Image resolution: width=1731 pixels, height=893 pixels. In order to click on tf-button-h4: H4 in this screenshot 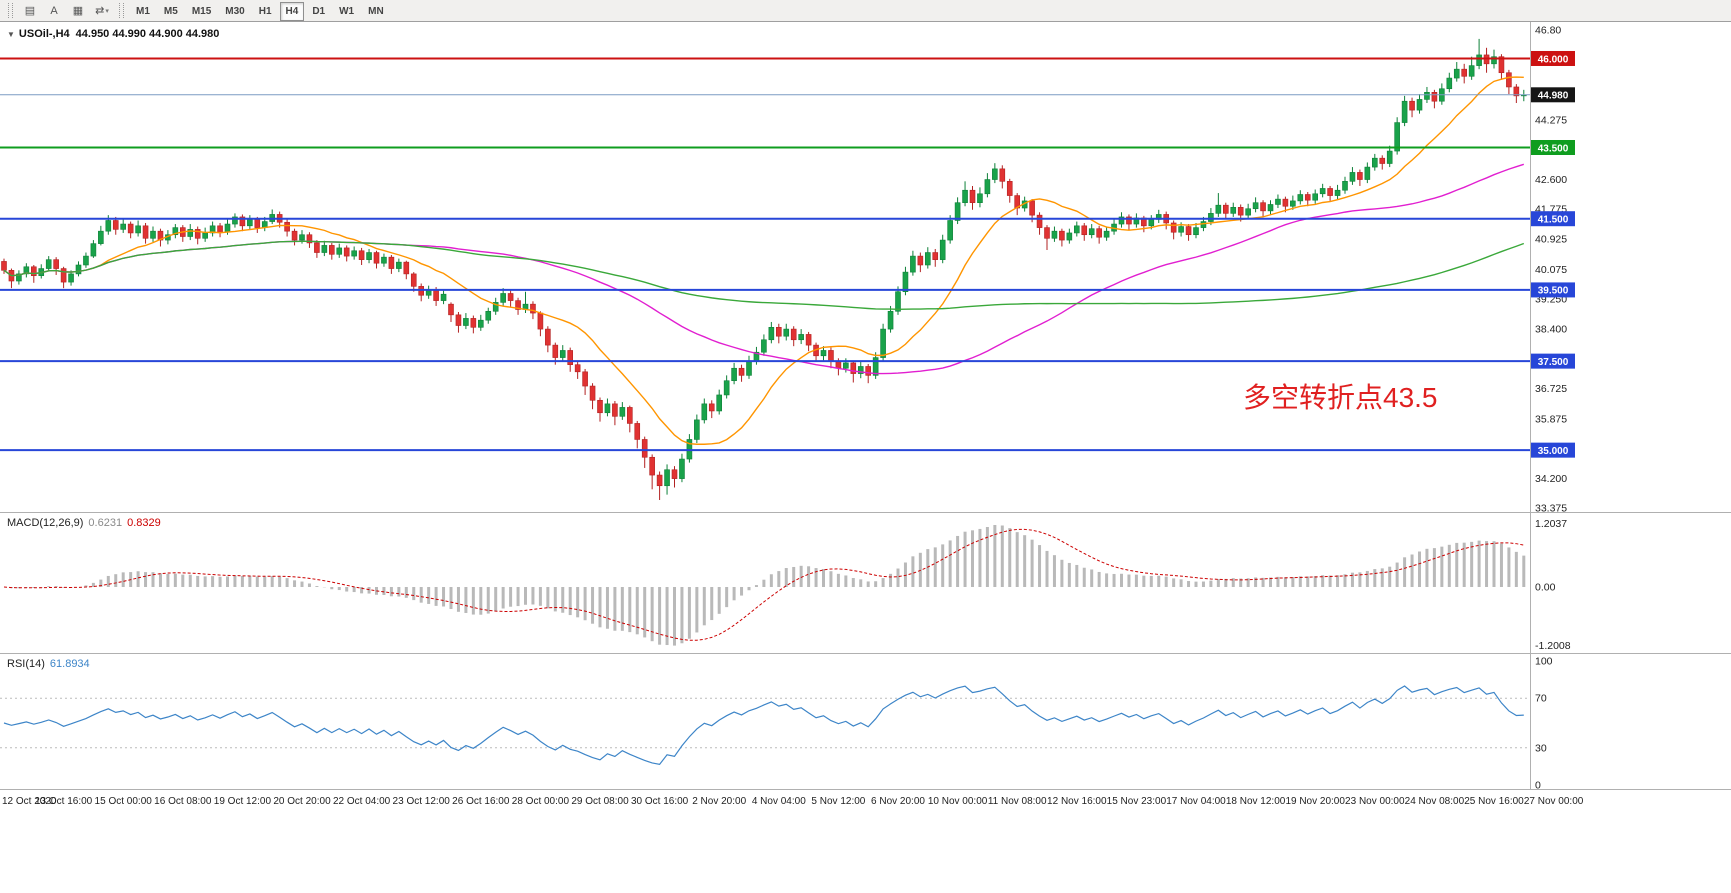, I will do `click(292, 11)`.